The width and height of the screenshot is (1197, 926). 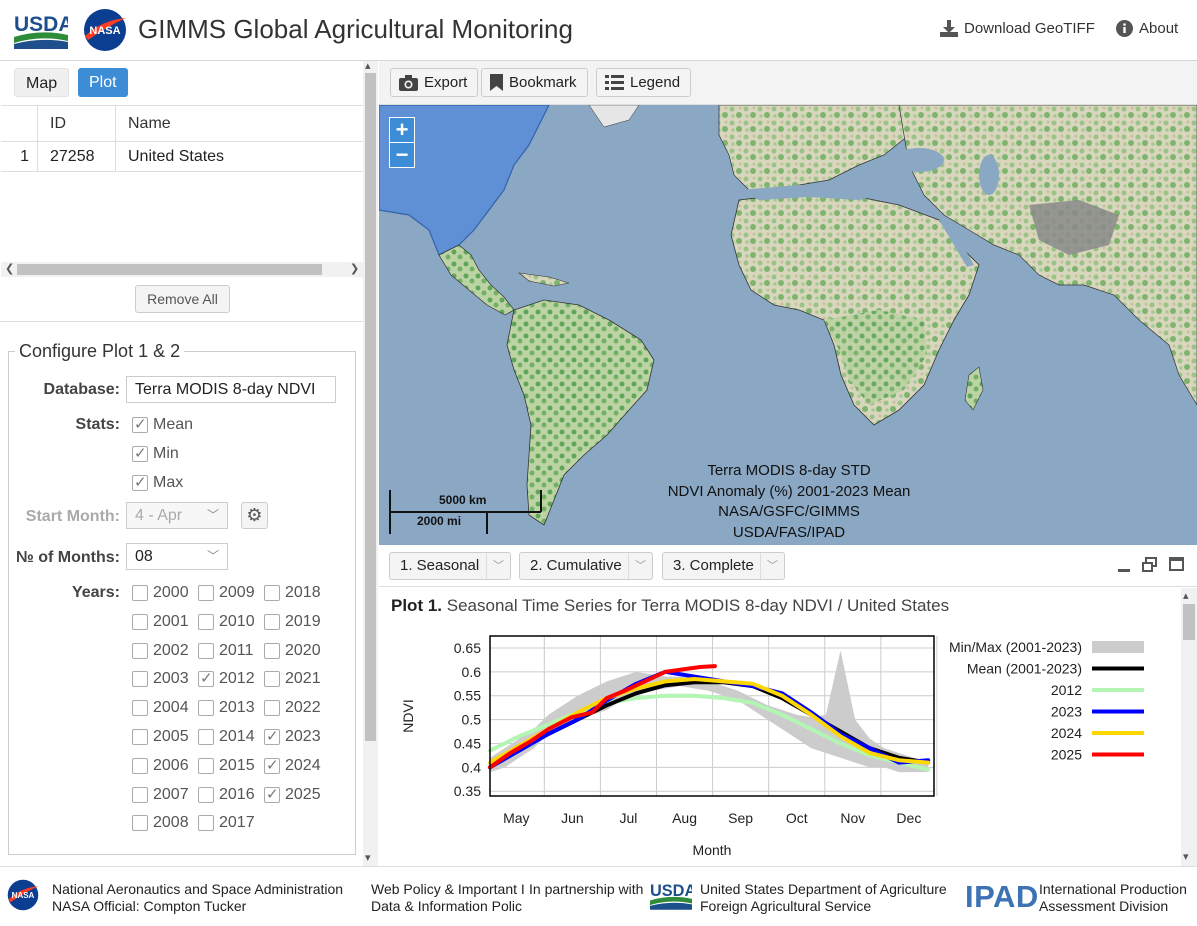 I want to click on year-checkbox-2021: 2021, so click(x=292, y=679).